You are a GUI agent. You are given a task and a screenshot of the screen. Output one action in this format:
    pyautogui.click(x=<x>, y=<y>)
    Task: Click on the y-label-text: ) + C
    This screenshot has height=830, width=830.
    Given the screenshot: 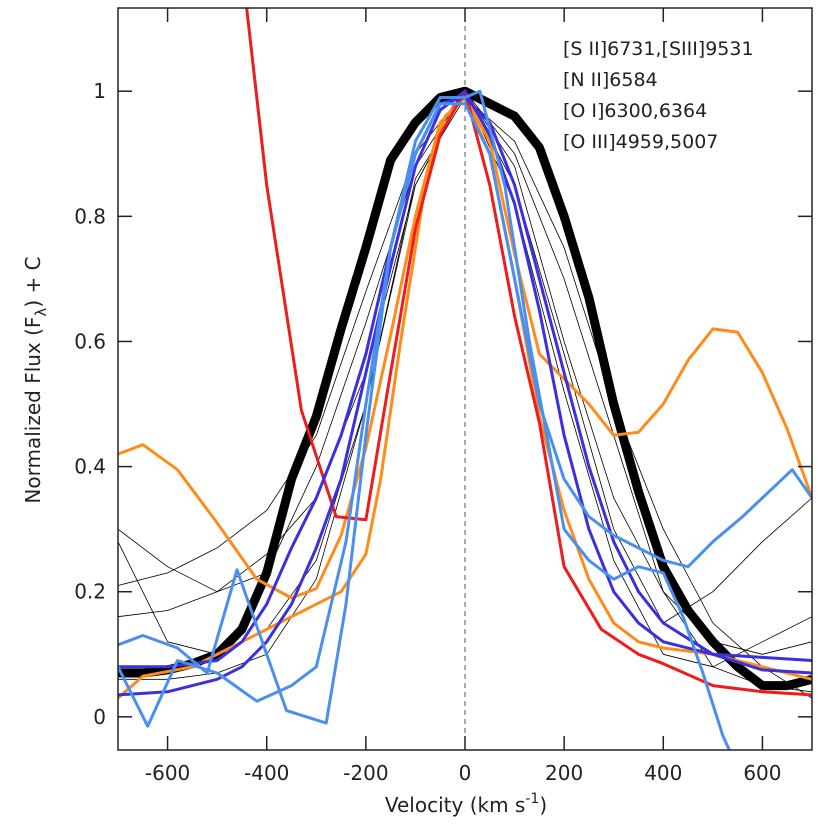 What is the action you would take?
    pyautogui.click(x=33, y=281)
    